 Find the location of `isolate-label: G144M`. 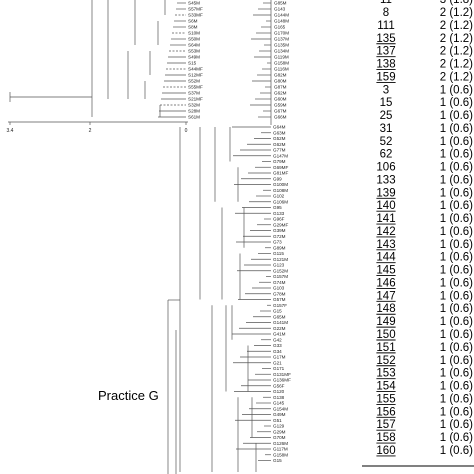

isolate-label: G144M is located at coordinates (281, 15).